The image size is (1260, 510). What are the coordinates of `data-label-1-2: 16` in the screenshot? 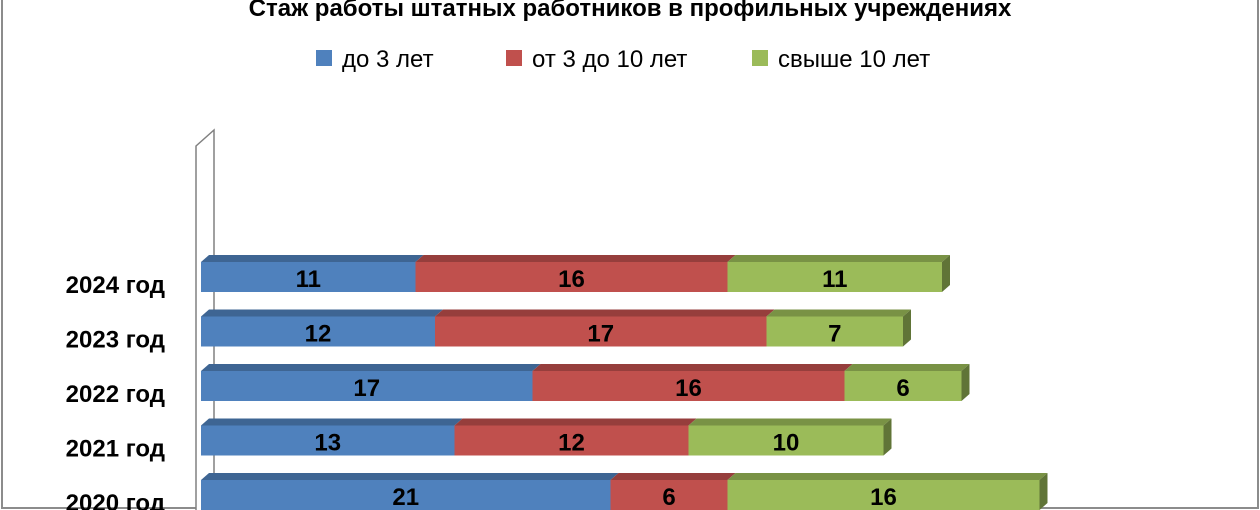 It's located at (571, 279).